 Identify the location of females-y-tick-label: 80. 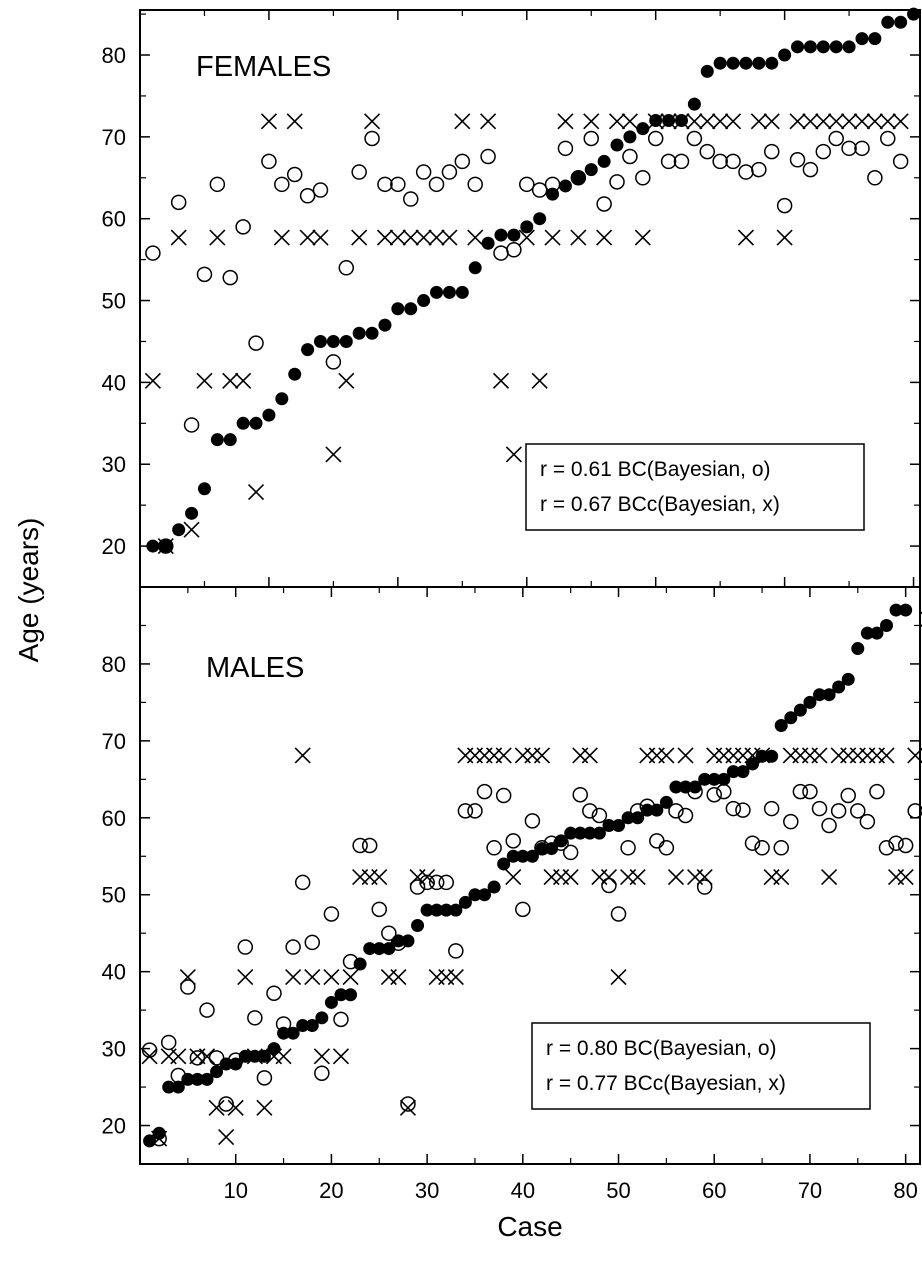
(114, 55).